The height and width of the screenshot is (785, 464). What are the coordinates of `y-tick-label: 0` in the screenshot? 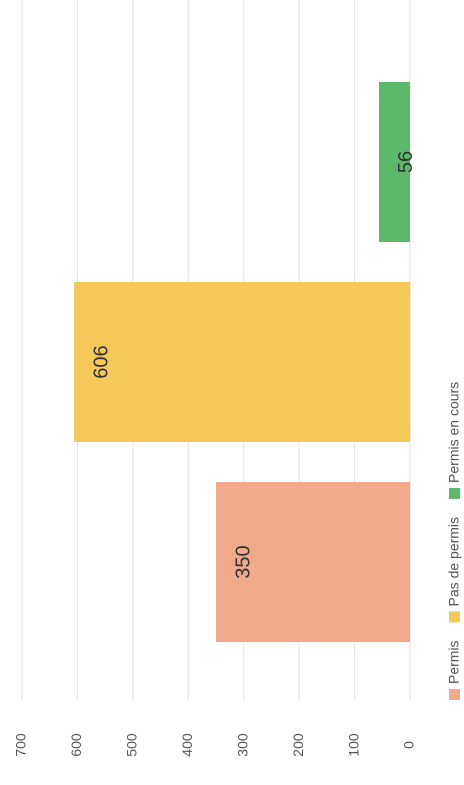 It's located at (409, 745).